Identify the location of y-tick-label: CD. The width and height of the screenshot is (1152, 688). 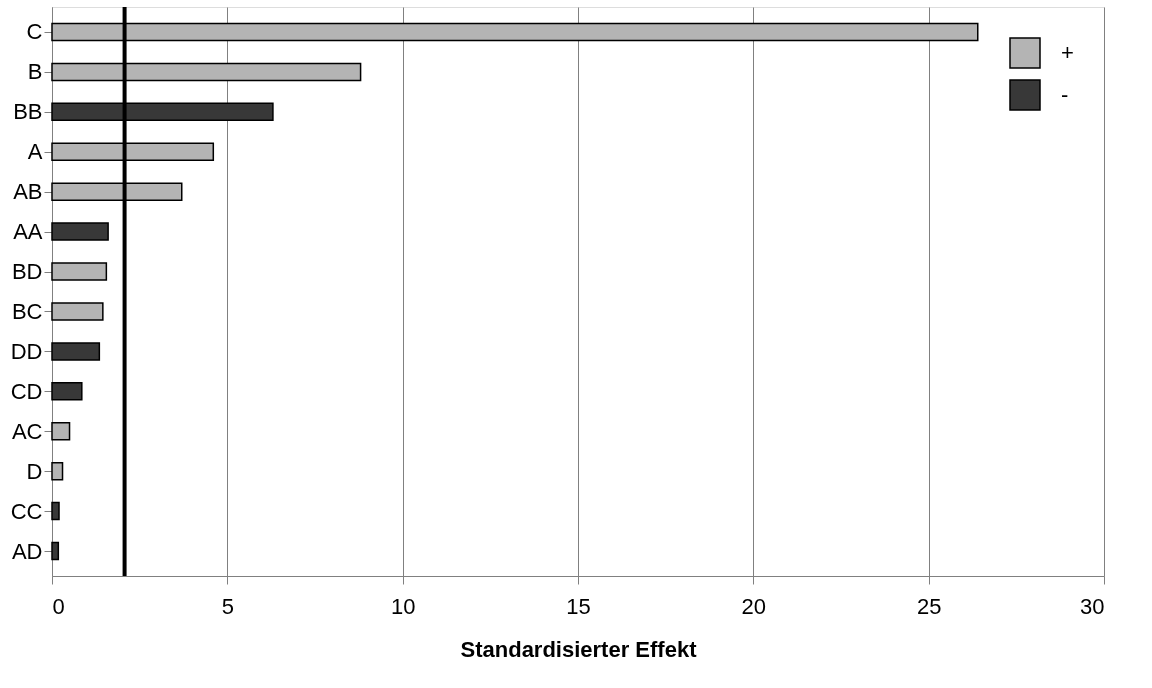
(26, 391).